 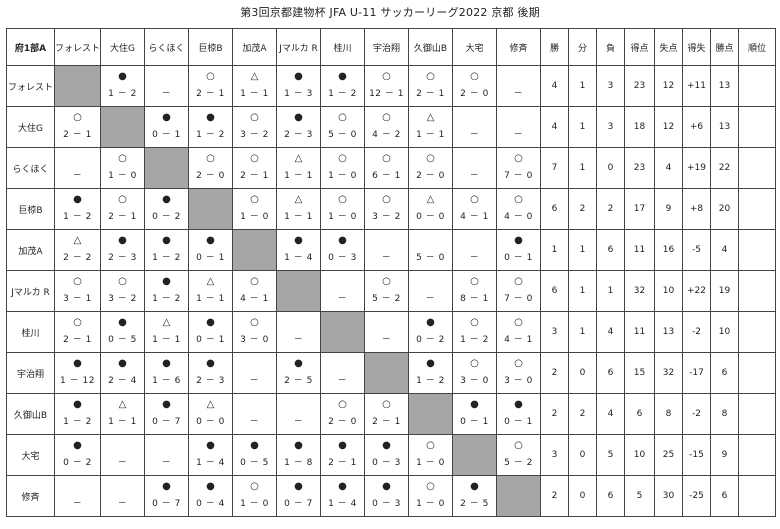 I want to click on match-cell: ○ 4 － 1, so click(x=519, y=332).